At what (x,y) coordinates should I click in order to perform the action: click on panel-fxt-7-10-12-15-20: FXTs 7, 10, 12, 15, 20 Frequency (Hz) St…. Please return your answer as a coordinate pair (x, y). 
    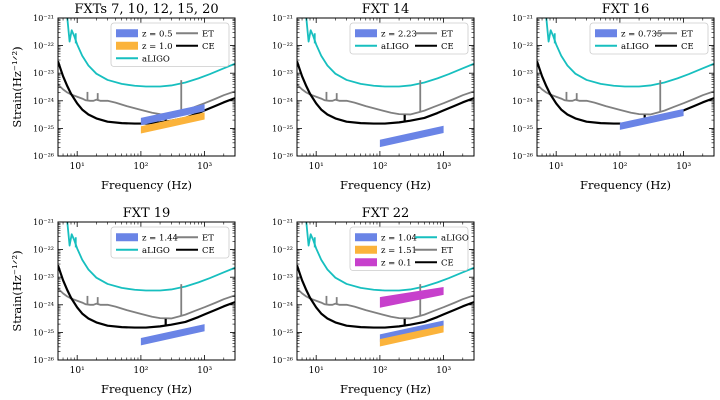
    Looking at the image, I should click on (123, 97).